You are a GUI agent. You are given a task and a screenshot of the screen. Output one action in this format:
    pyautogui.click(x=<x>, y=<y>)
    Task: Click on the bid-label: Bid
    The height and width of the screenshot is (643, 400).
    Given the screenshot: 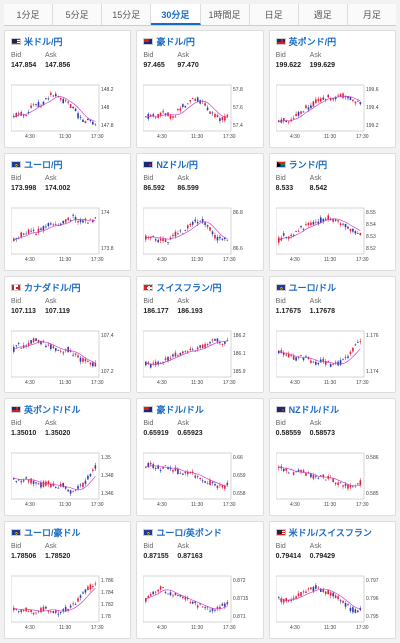 What is the action you would take?
    pyautogui.click(x=280, y=424)
    